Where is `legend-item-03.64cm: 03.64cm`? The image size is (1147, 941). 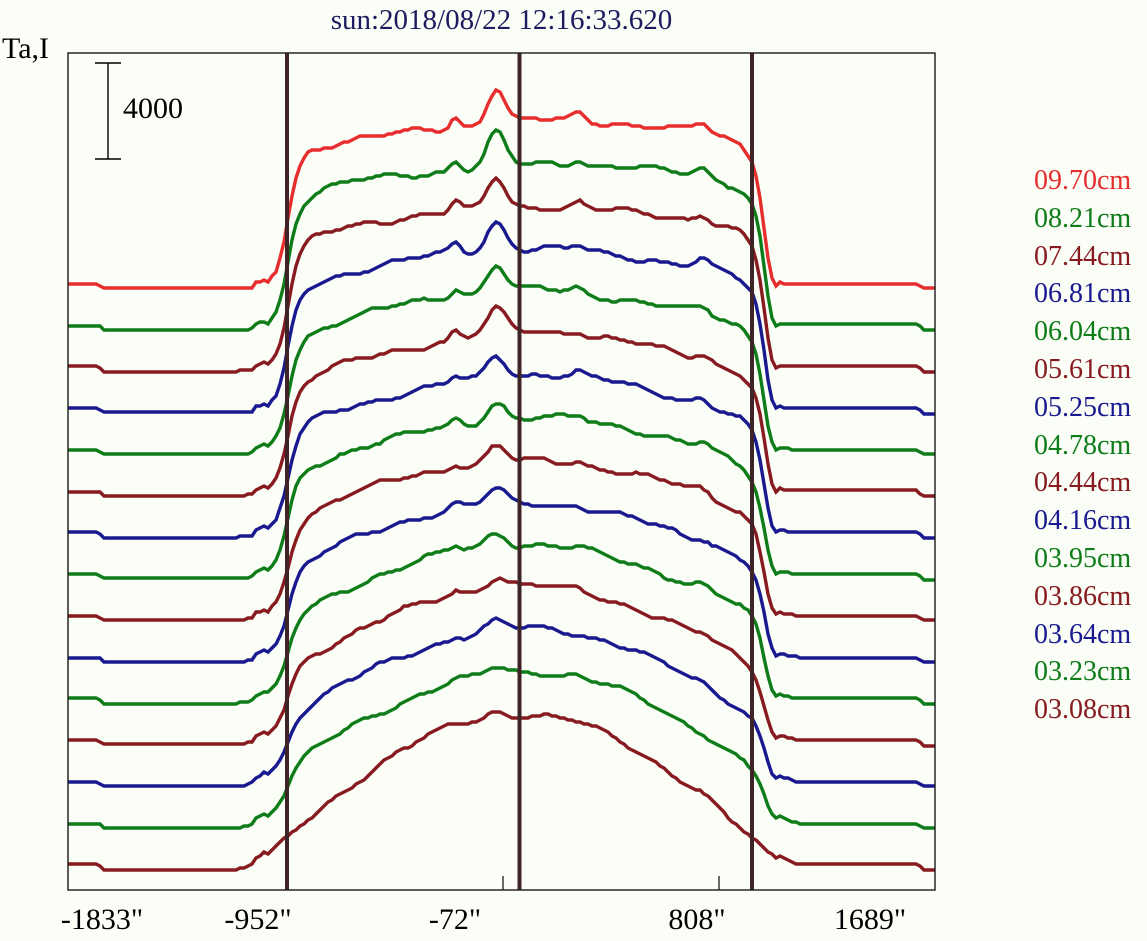
legend-item-03.64cm: 03.64cm is located at coordinates (1083, 634).